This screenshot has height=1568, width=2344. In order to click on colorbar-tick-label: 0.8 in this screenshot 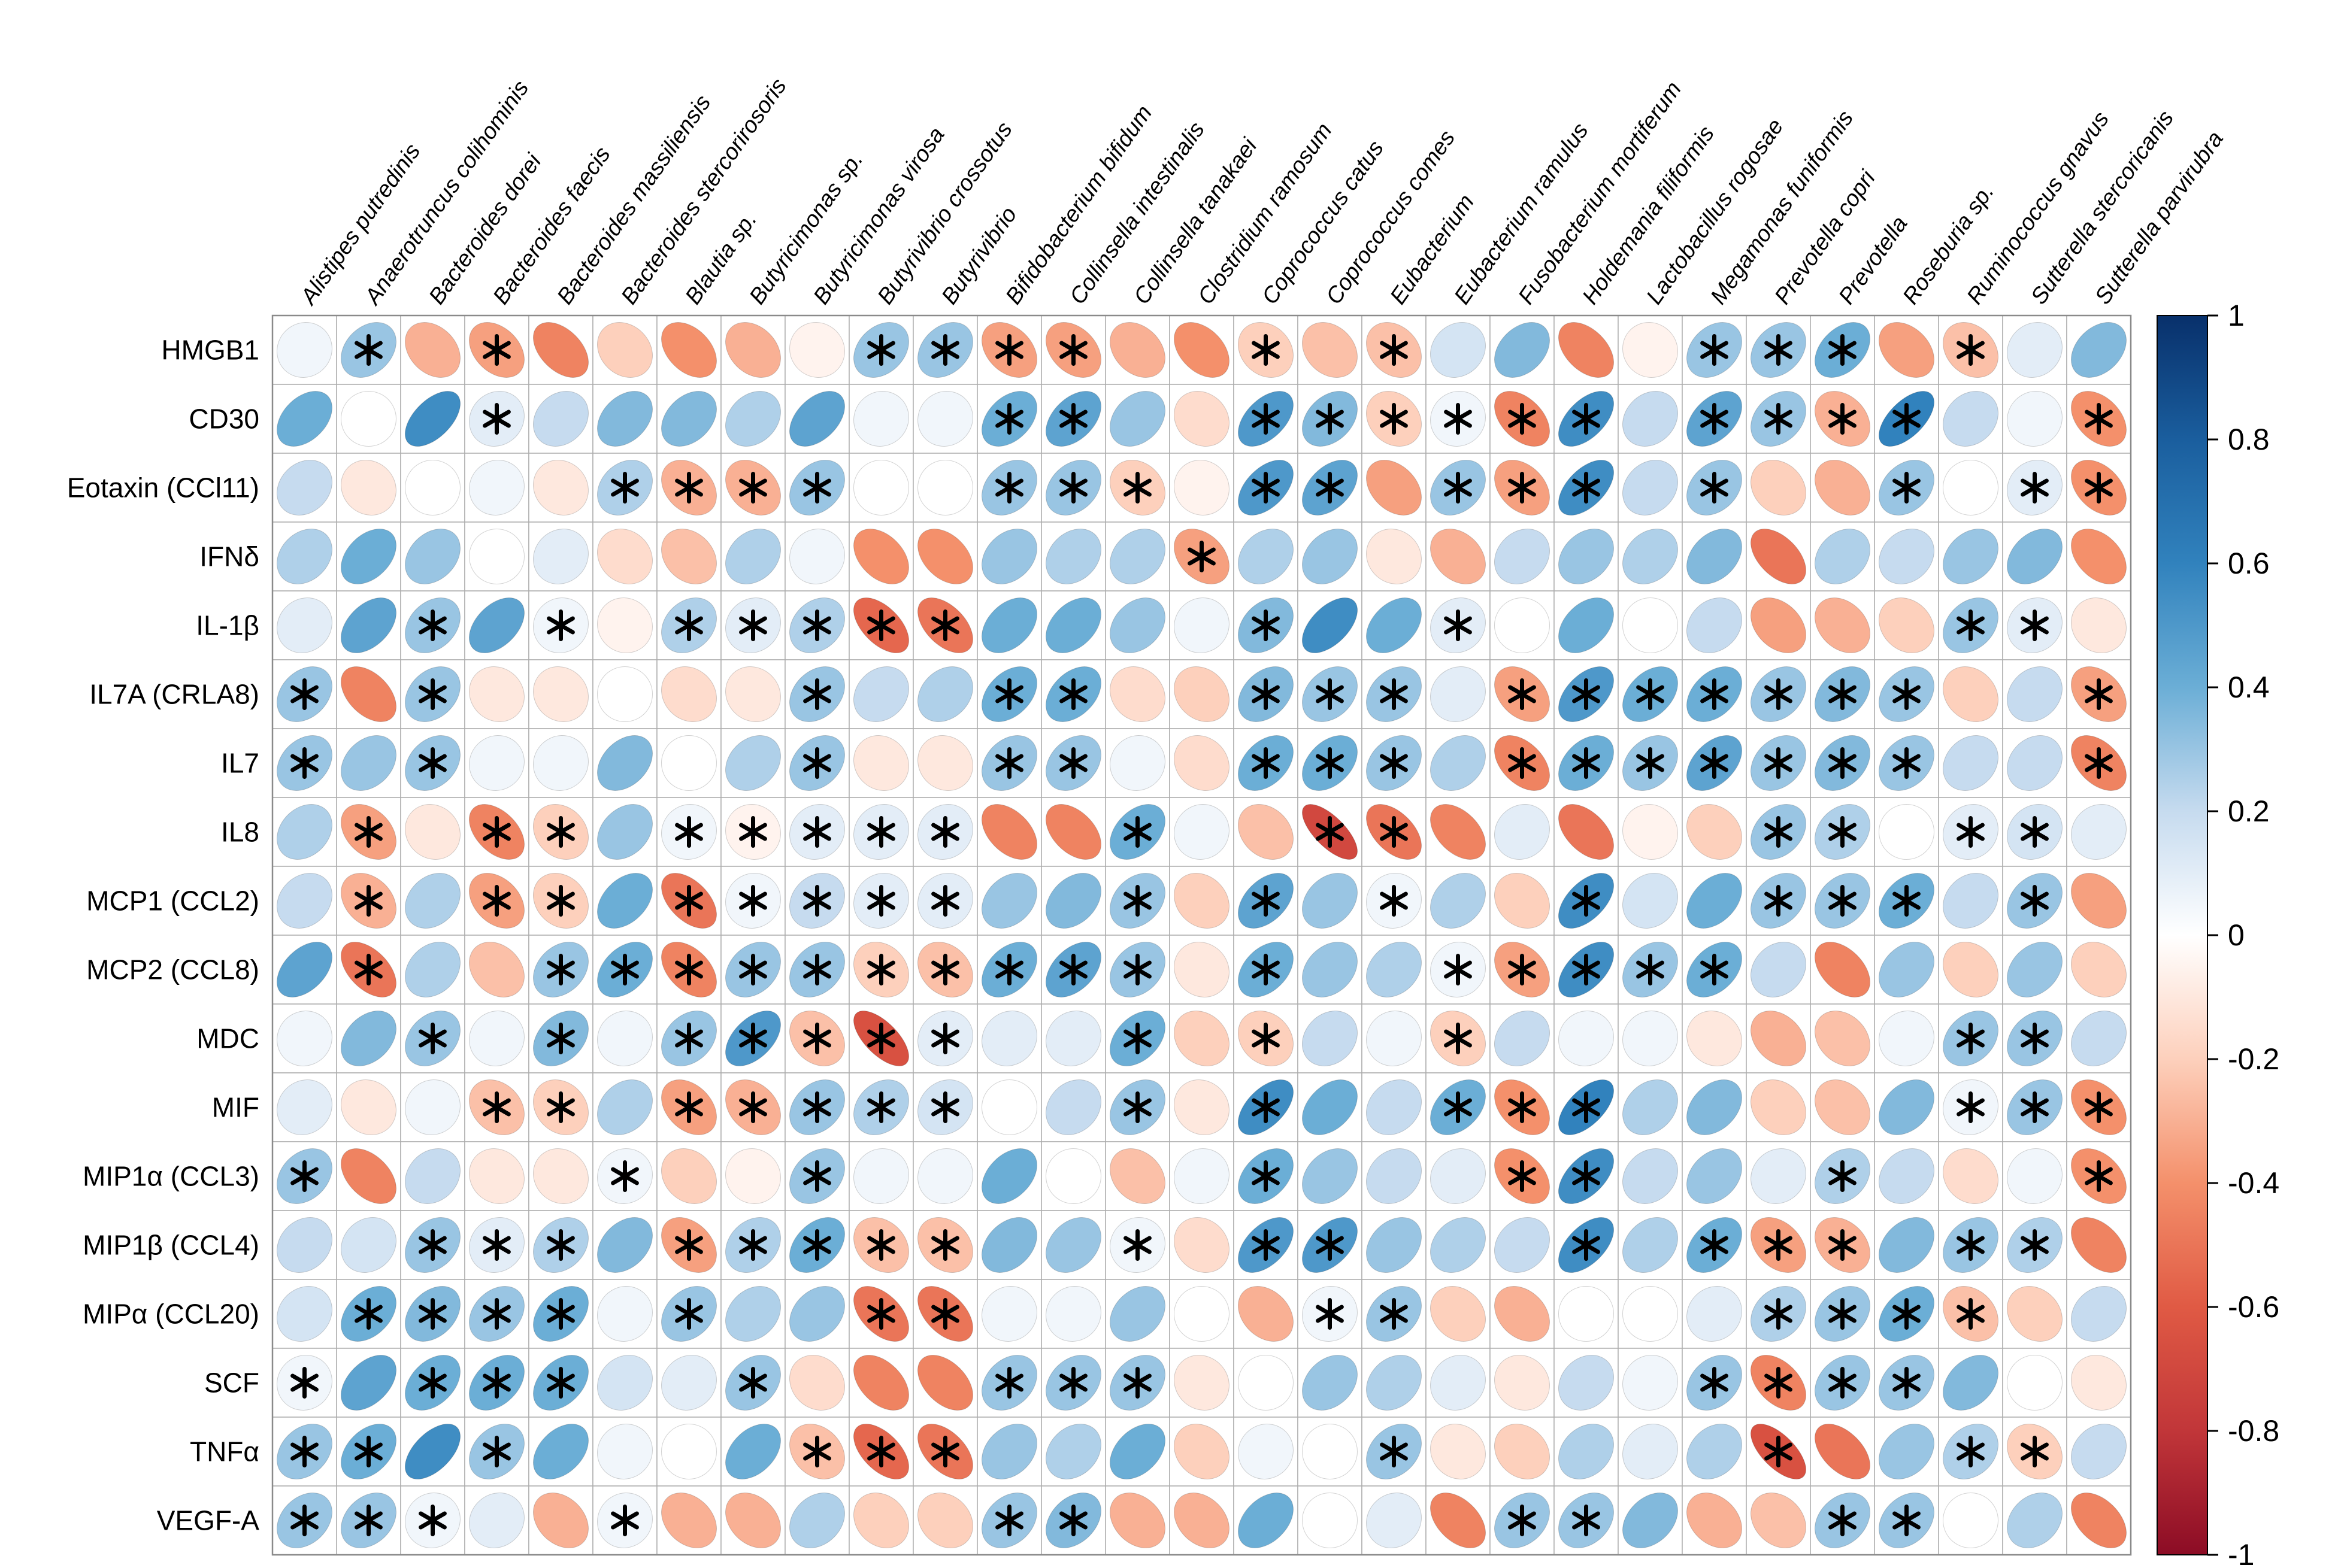, I will do `click(2249, 439)`.